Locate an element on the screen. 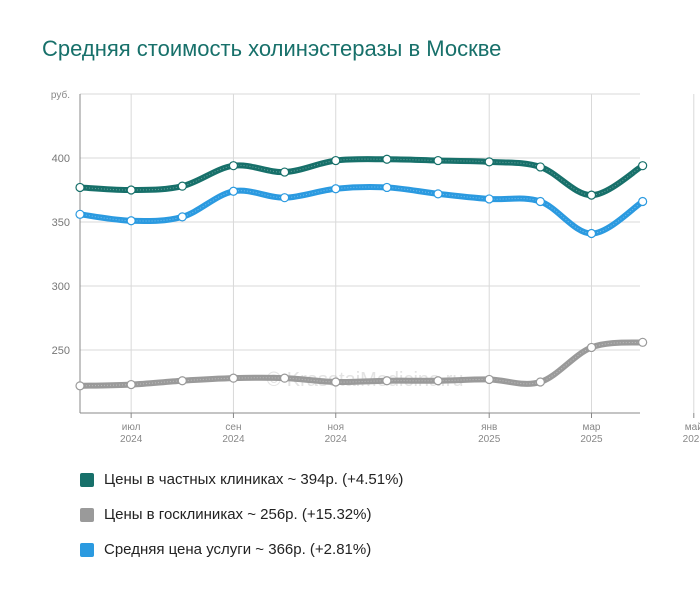 The width and height of the screenshot is (700, 591). y-tick-label: 300 is located at coordinates (61, 287).